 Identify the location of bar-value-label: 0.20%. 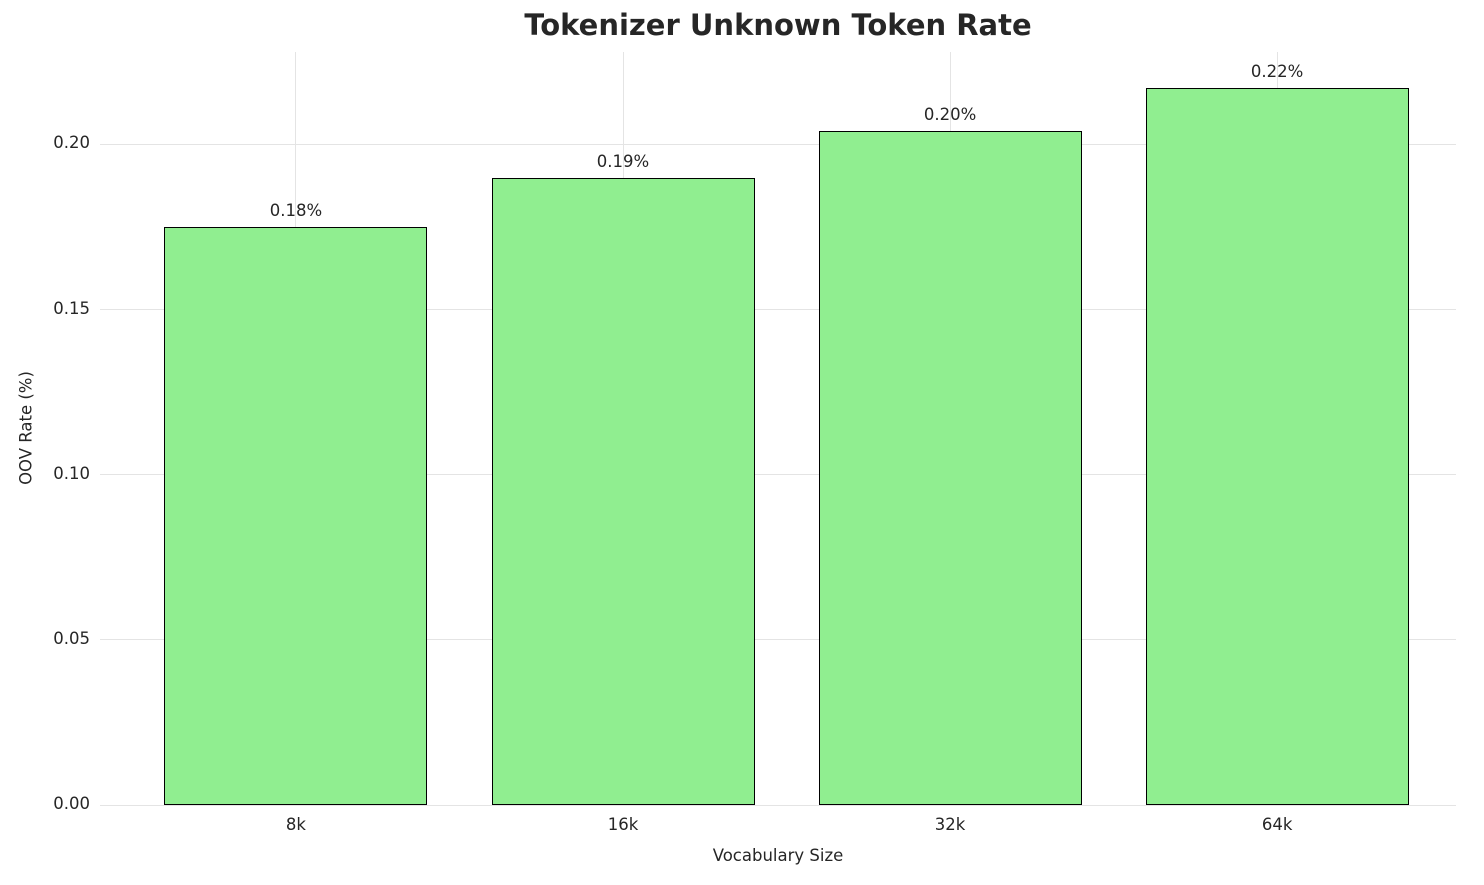
(950, 115).